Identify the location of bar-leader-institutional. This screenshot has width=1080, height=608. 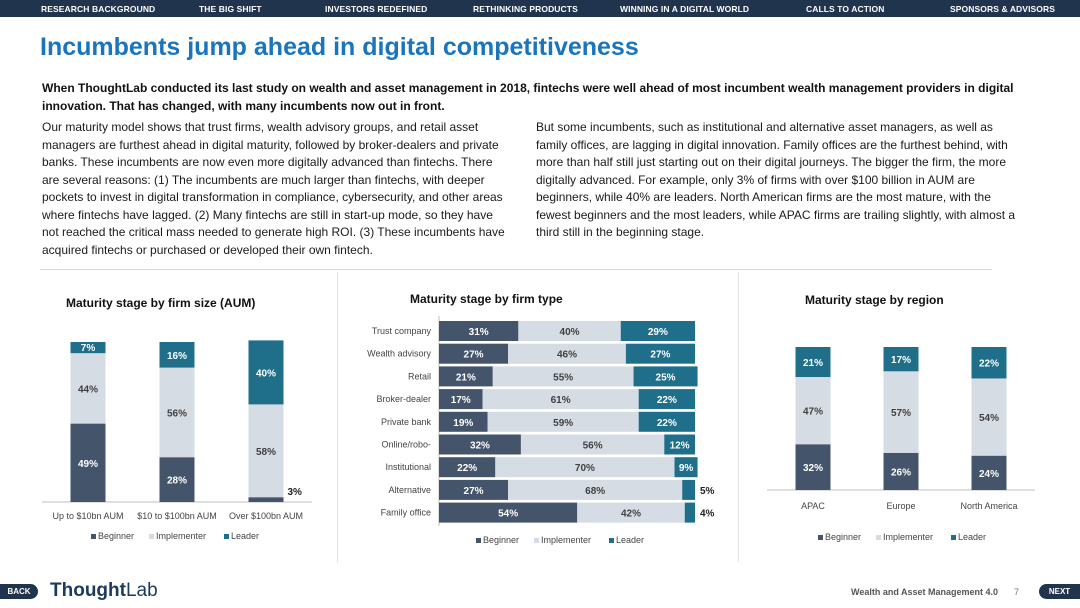
(686, 467).